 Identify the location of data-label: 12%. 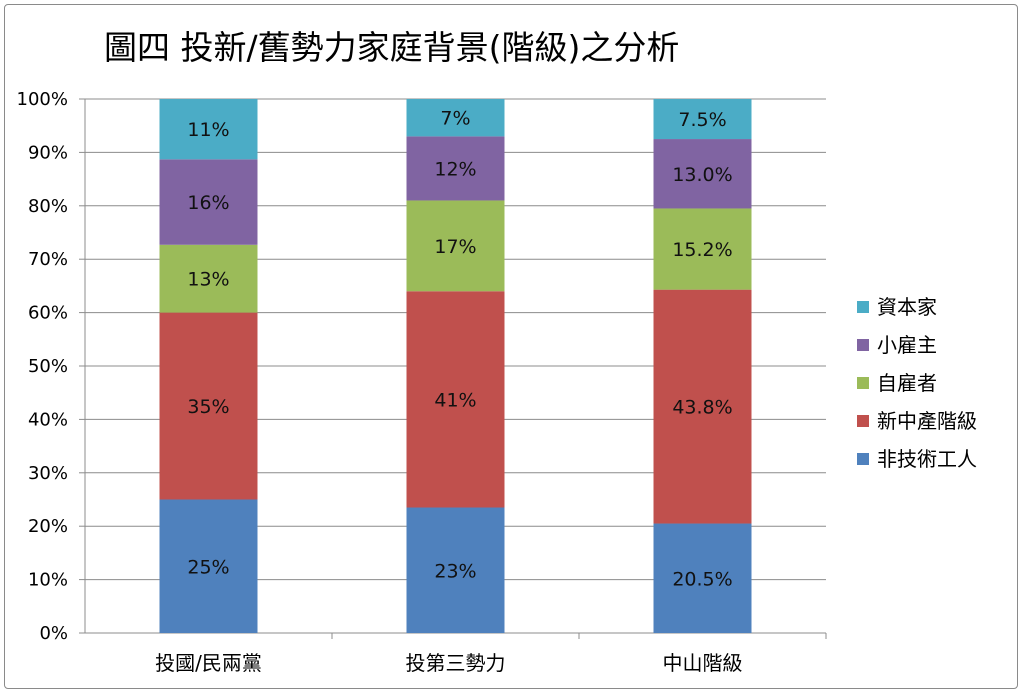
(455, 169).